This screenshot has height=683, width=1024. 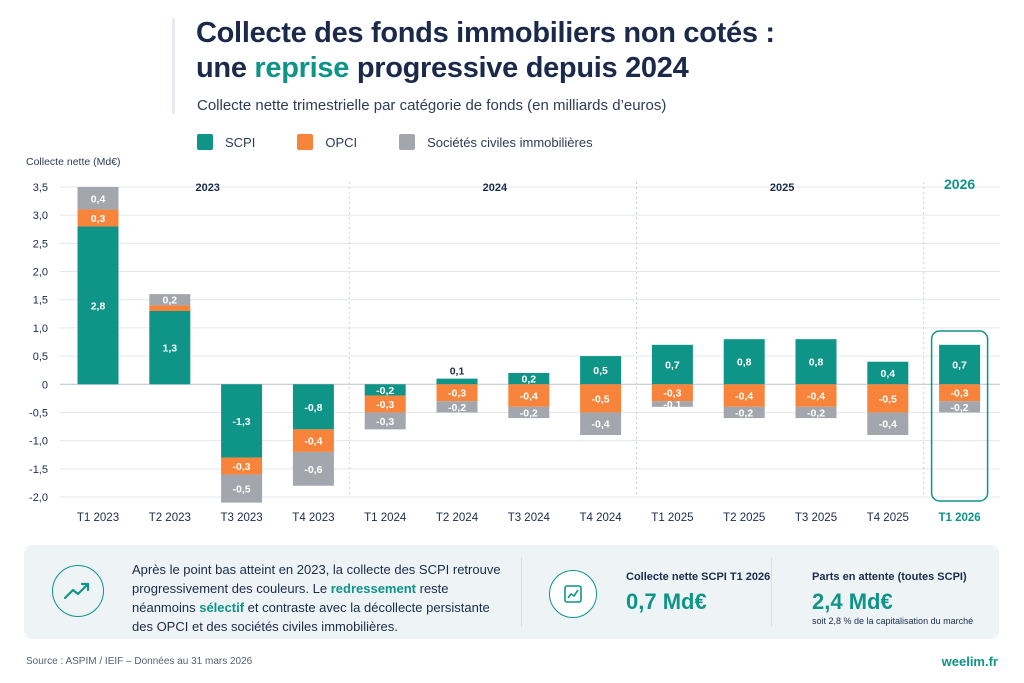 I want to click on x-tick-label: T1 2023, so click(x=98, y=518).